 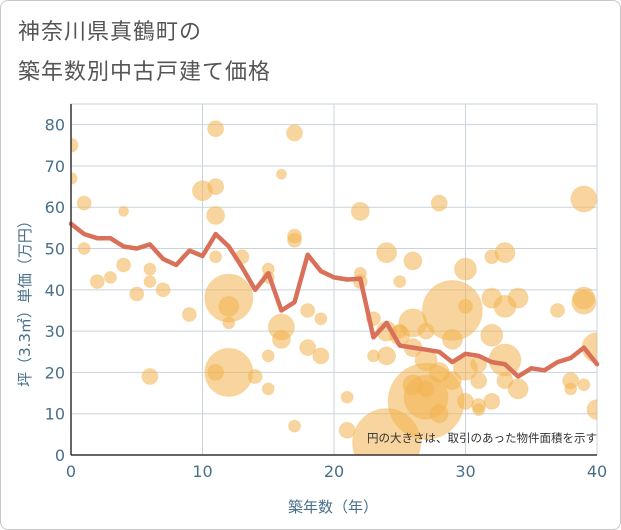 I want to click on y-tick-label: 20, so click(x=55, y=372).